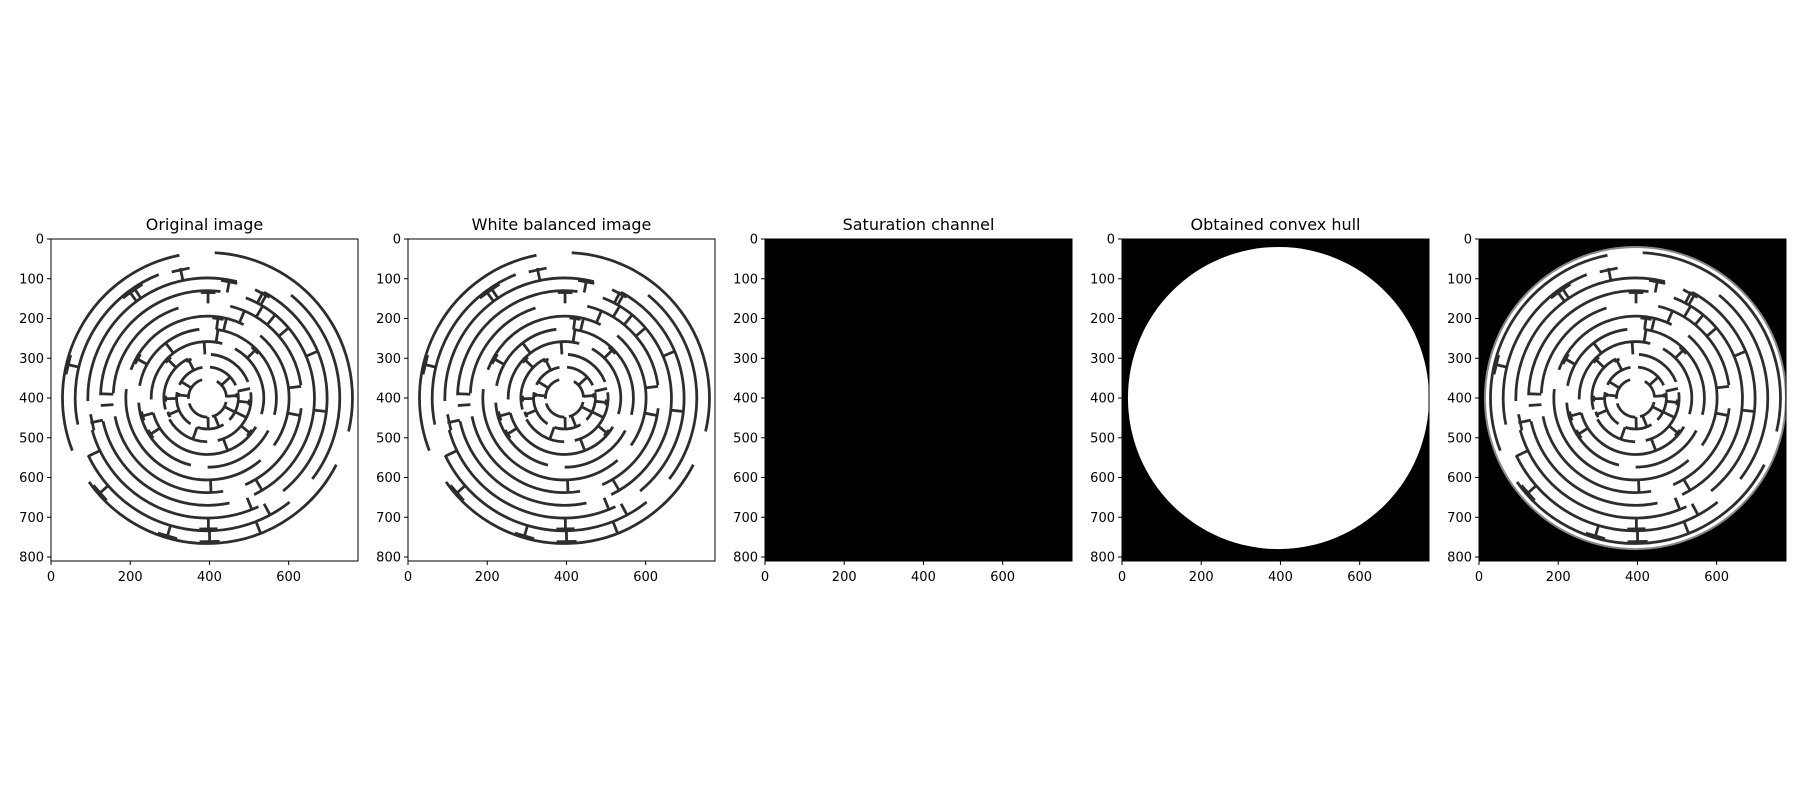  What do you see at coordinates (919, 224) in the screenshot?
I see `subplot-title: Saturation channel` at bounding box center [919, 224].